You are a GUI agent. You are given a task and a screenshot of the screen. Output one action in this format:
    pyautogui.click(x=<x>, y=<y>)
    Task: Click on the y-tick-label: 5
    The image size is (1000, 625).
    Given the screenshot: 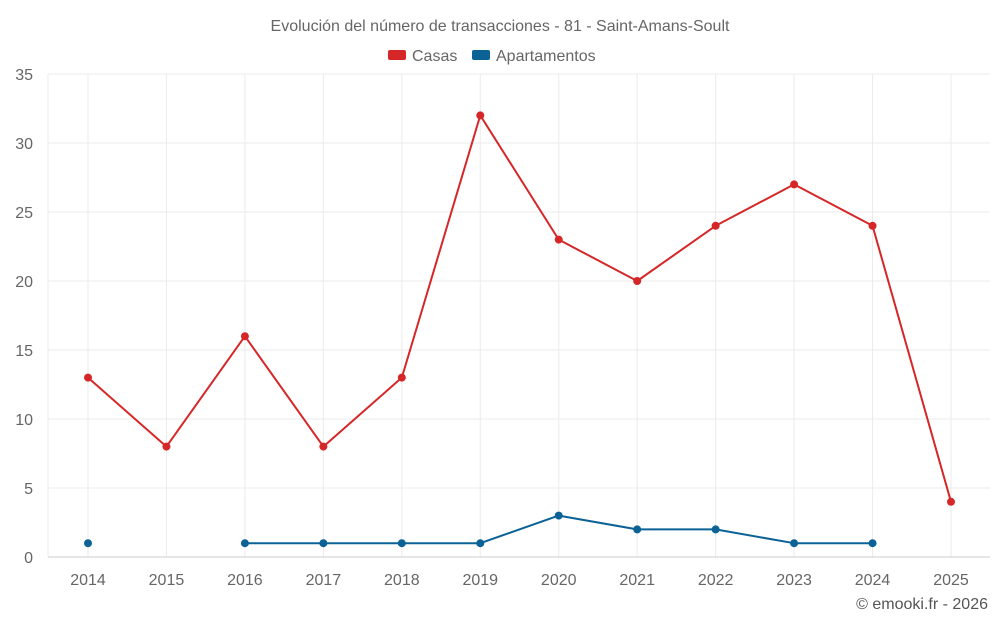 What is the action you would take?
    pyautogui.click(x=28, y=489)
    